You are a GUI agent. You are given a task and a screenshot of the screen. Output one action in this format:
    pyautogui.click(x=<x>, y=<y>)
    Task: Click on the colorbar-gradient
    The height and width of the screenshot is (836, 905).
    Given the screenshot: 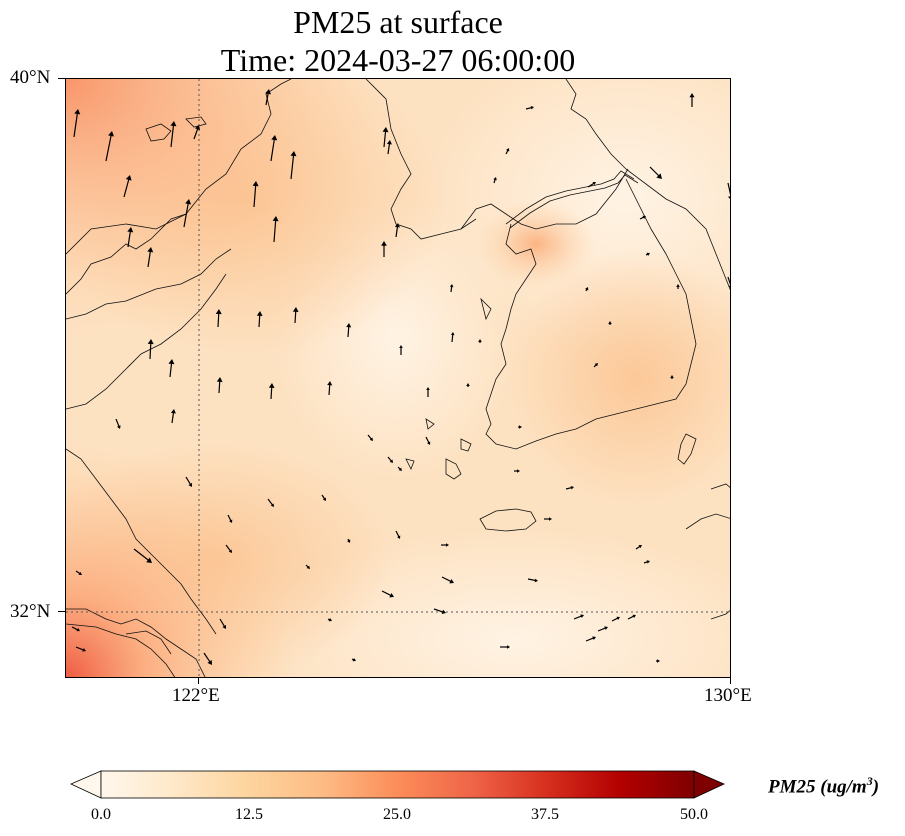 What is the action you would take?
    pyautogui.click(x=397, y=784)
    